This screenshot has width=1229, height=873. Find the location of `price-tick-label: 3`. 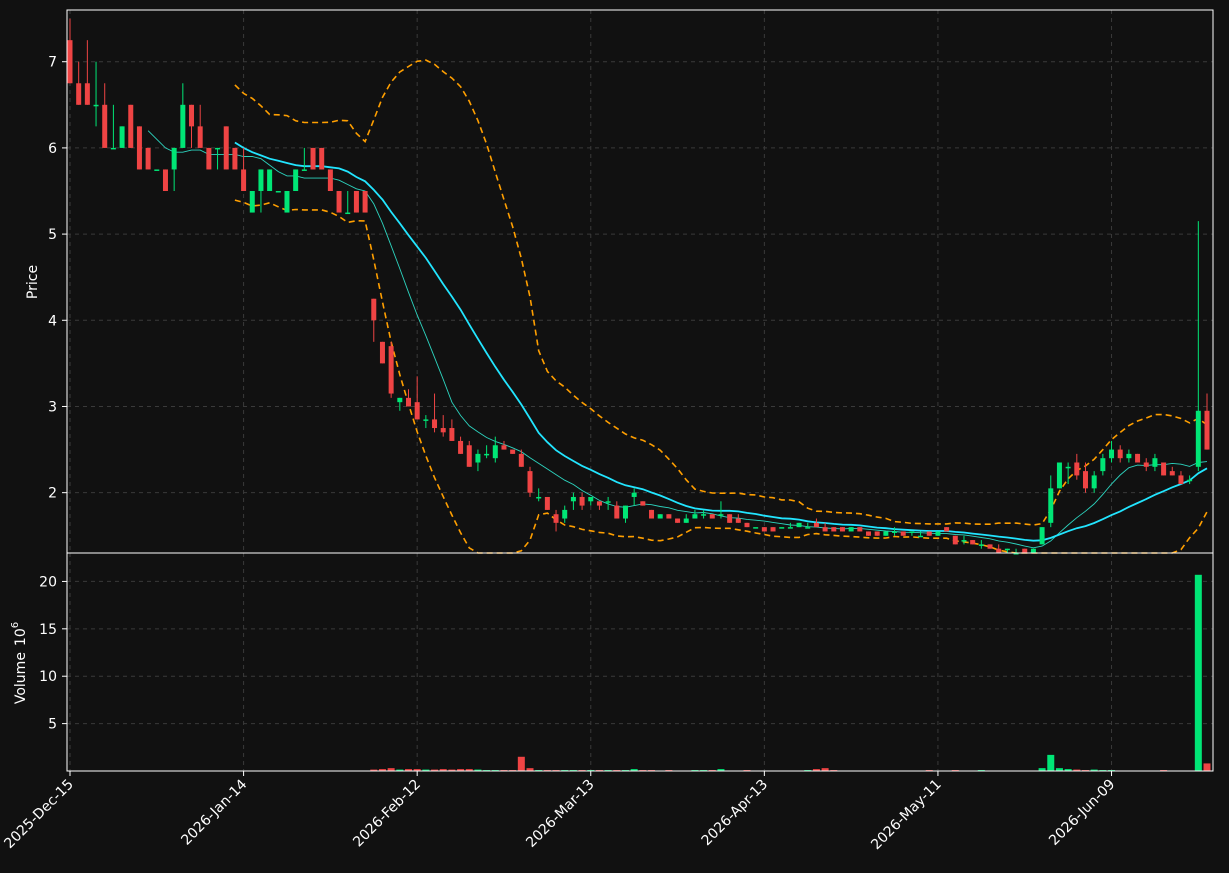

price-tick-label: 3 is located at coordinates (52, 407).